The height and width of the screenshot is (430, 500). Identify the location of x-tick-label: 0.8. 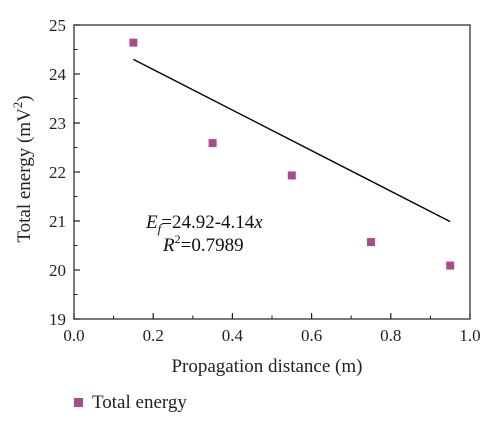
(390, 335).